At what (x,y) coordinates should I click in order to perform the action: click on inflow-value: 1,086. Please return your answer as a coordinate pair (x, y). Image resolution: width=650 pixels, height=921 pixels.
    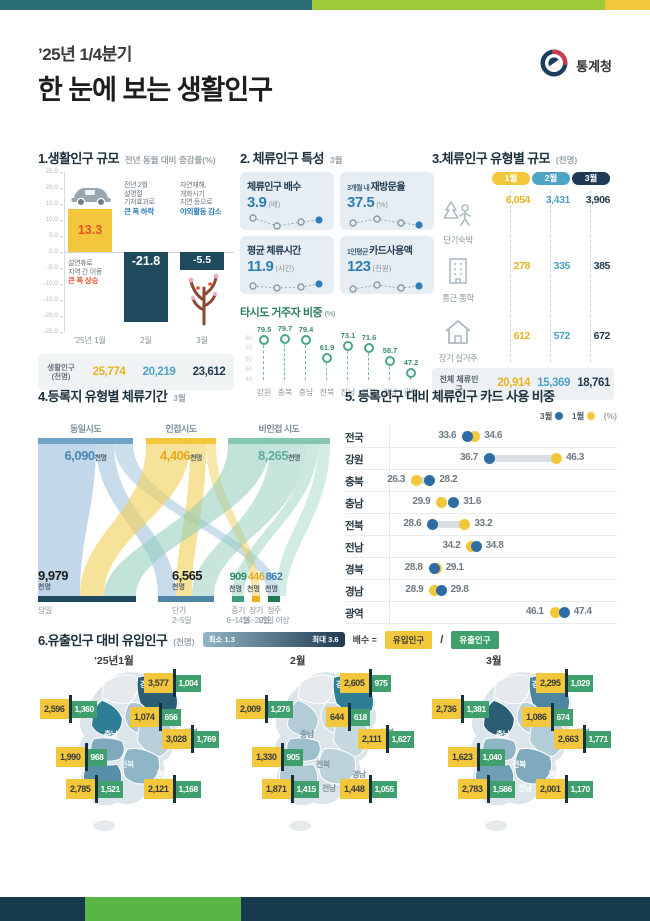
    Looking at the image, I should click on (536, 717).